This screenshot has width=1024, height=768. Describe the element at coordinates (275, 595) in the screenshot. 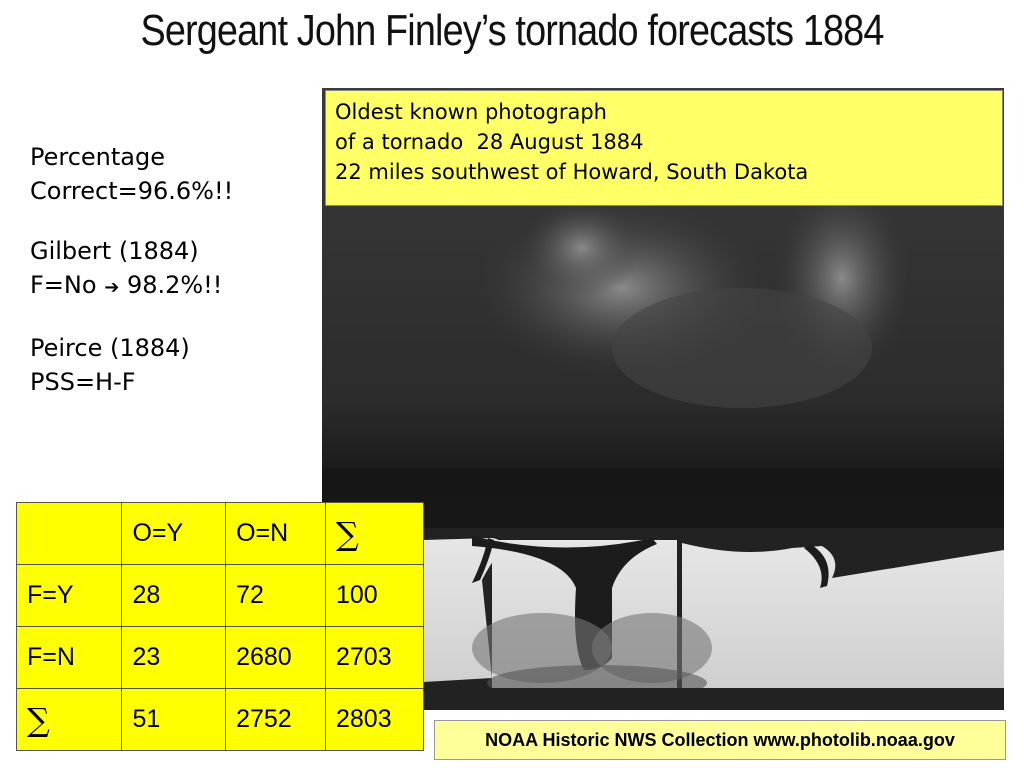

I see `table-cell: 72` at that location.